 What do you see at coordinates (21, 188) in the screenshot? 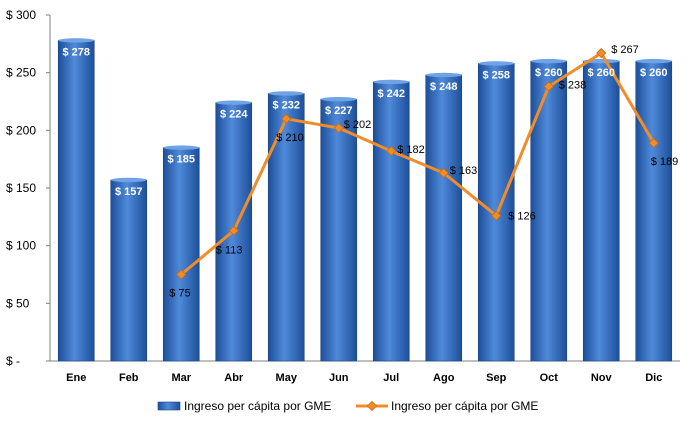
I see `y-tick-label: $ 150` at bounding box center [21, 188].